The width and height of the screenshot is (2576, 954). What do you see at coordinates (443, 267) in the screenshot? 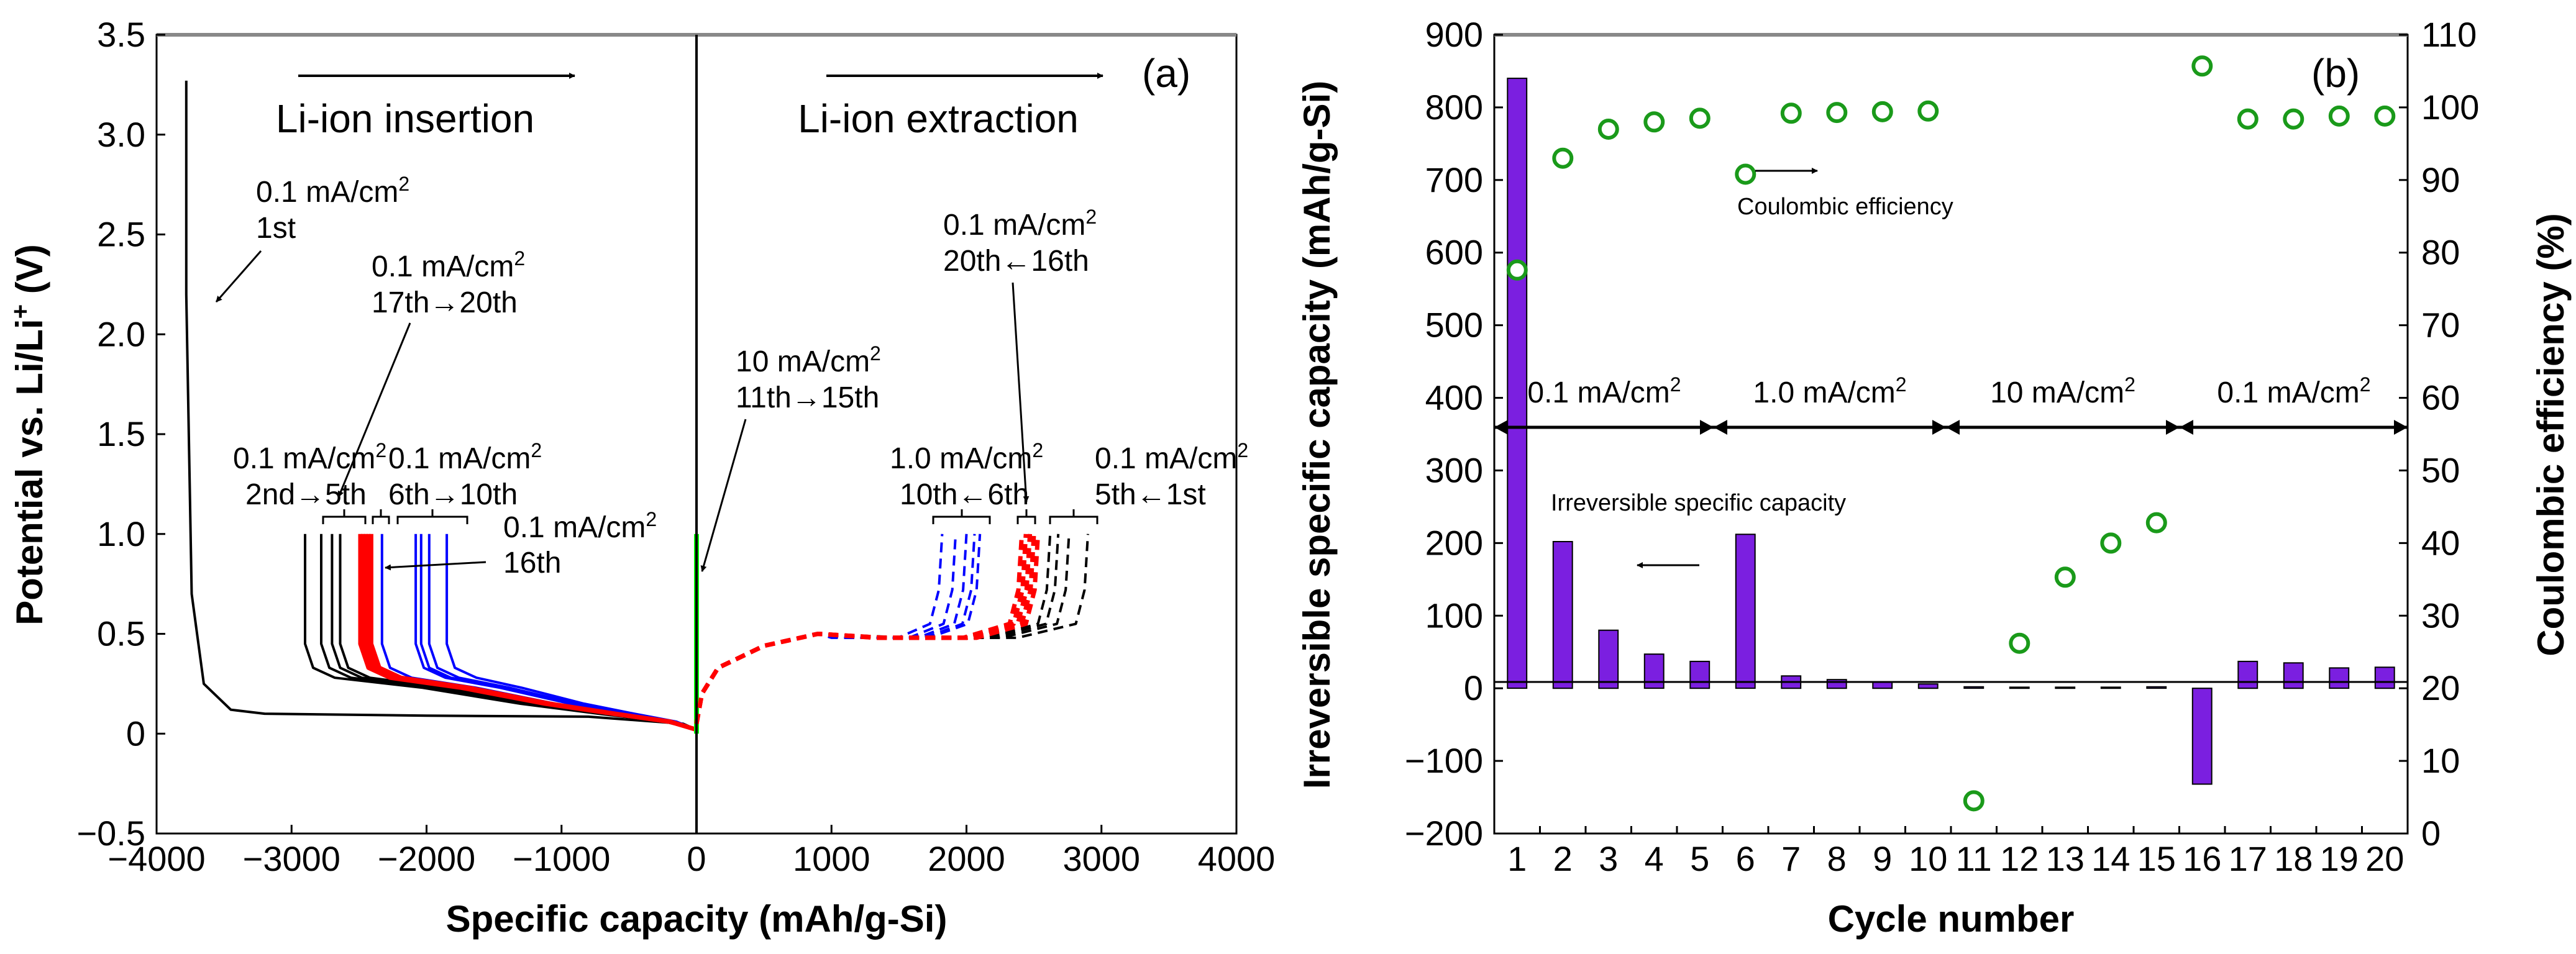
I see `annotation-17-20-rate-text: 0.1 mA/cm` at bounding box center [443, 267].